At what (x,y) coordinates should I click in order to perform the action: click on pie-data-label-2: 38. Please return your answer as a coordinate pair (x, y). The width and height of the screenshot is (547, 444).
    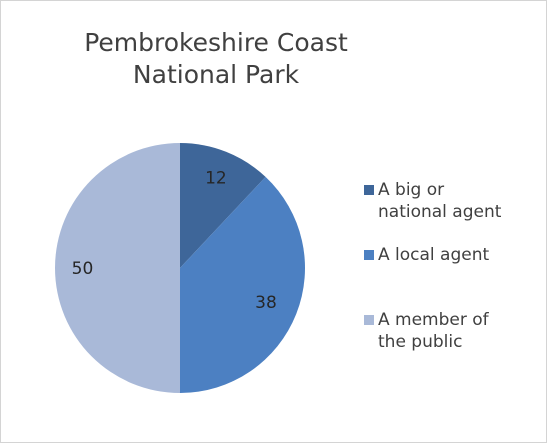
    Looking at the image, I should click on (266, 303).